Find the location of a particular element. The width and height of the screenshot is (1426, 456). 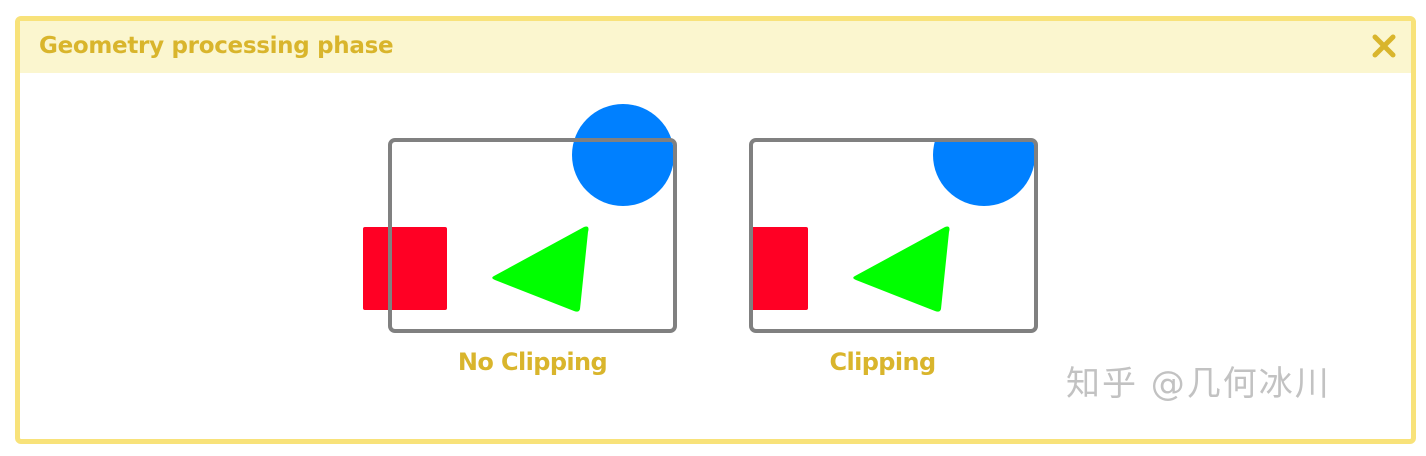

clipped-square is located at coordinates (779, 268).